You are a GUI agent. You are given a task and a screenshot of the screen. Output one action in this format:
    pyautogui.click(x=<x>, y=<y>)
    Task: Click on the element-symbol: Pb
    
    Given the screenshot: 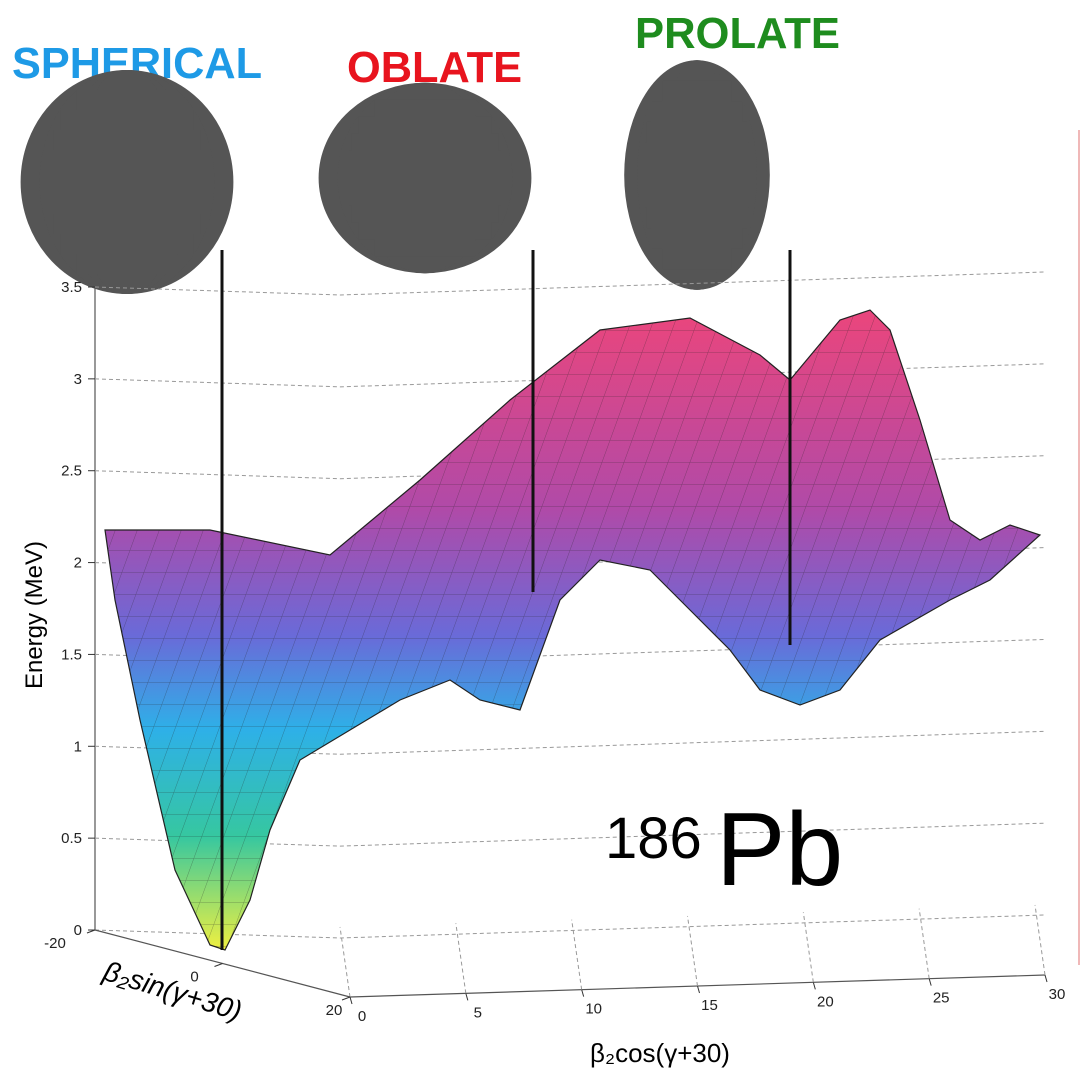 What is the action you would take?
    pyautogui.click(x=779, y=850)
    